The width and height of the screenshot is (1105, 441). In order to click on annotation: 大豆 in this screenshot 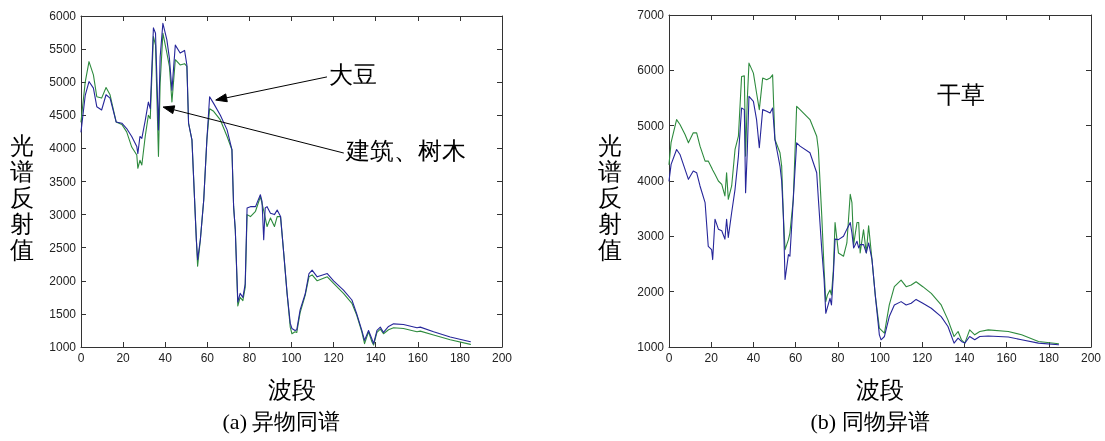, I will do `click(352, 74)`.